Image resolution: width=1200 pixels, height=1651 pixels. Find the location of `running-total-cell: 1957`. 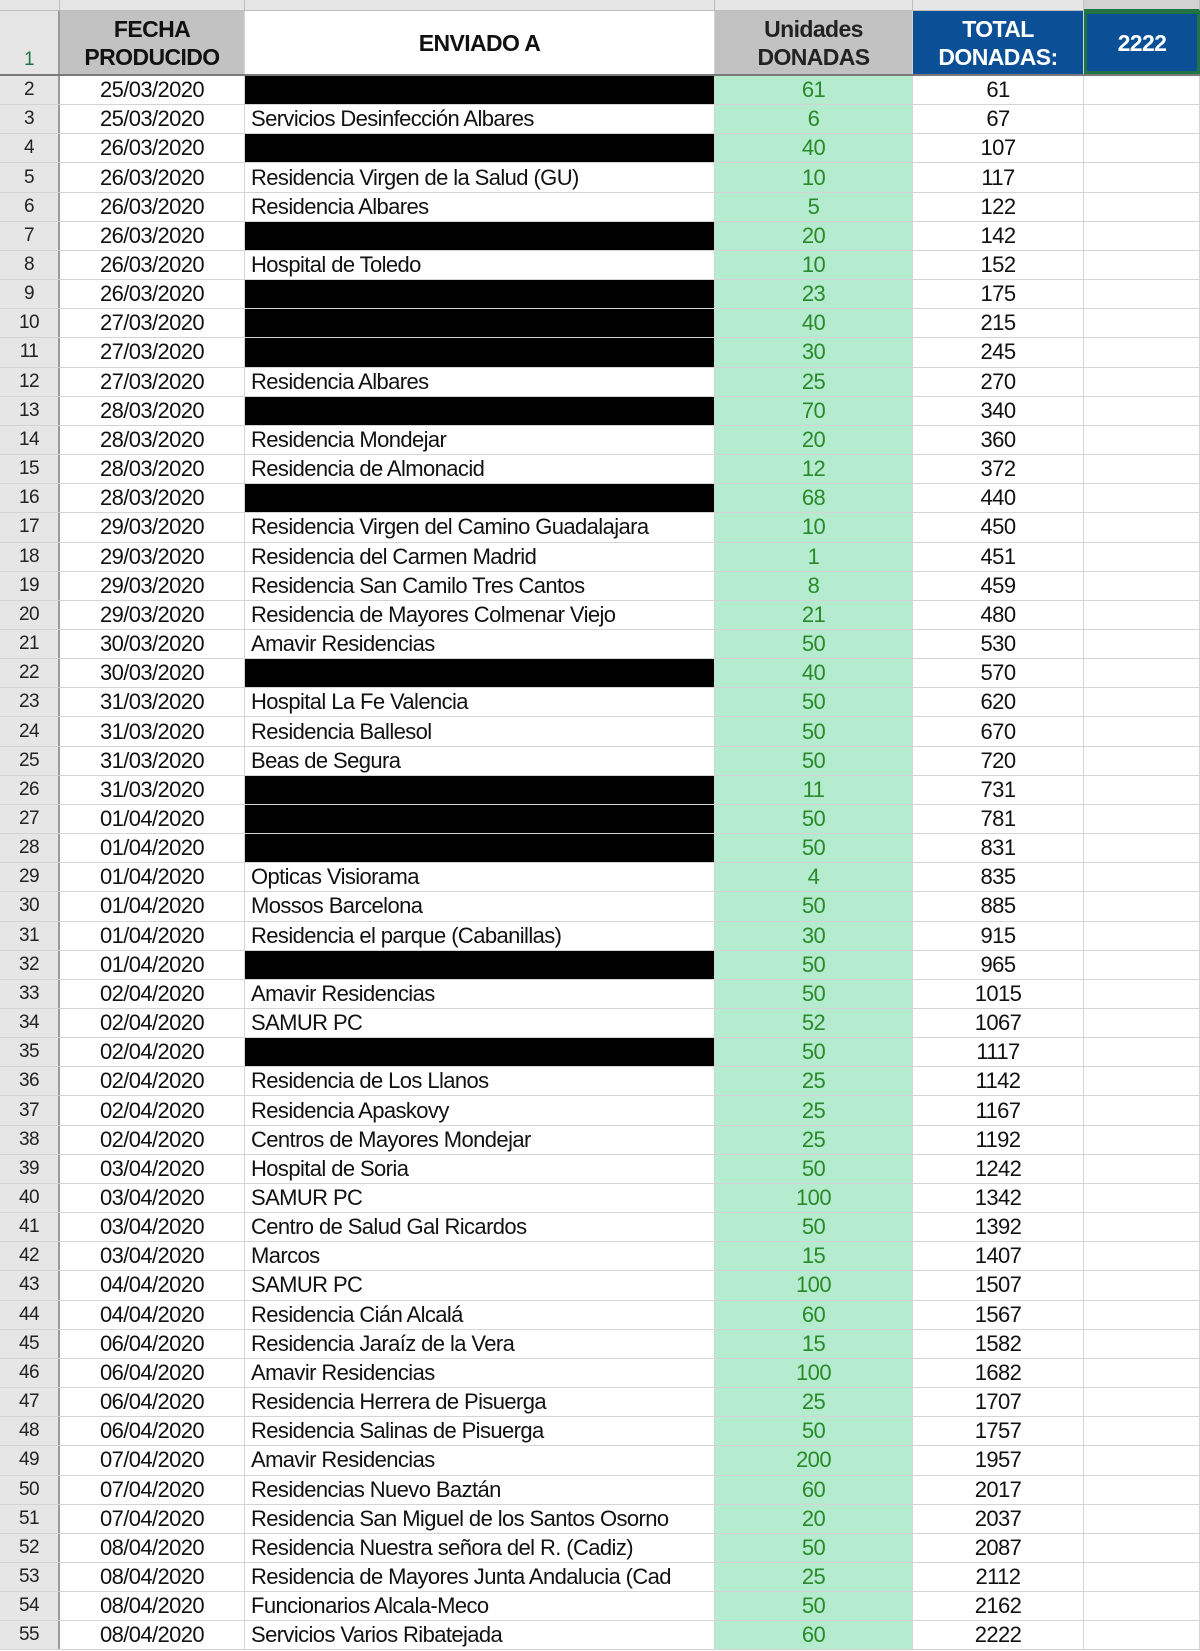

running-total-cell: 1957 is located at coordinates (998, 1460).